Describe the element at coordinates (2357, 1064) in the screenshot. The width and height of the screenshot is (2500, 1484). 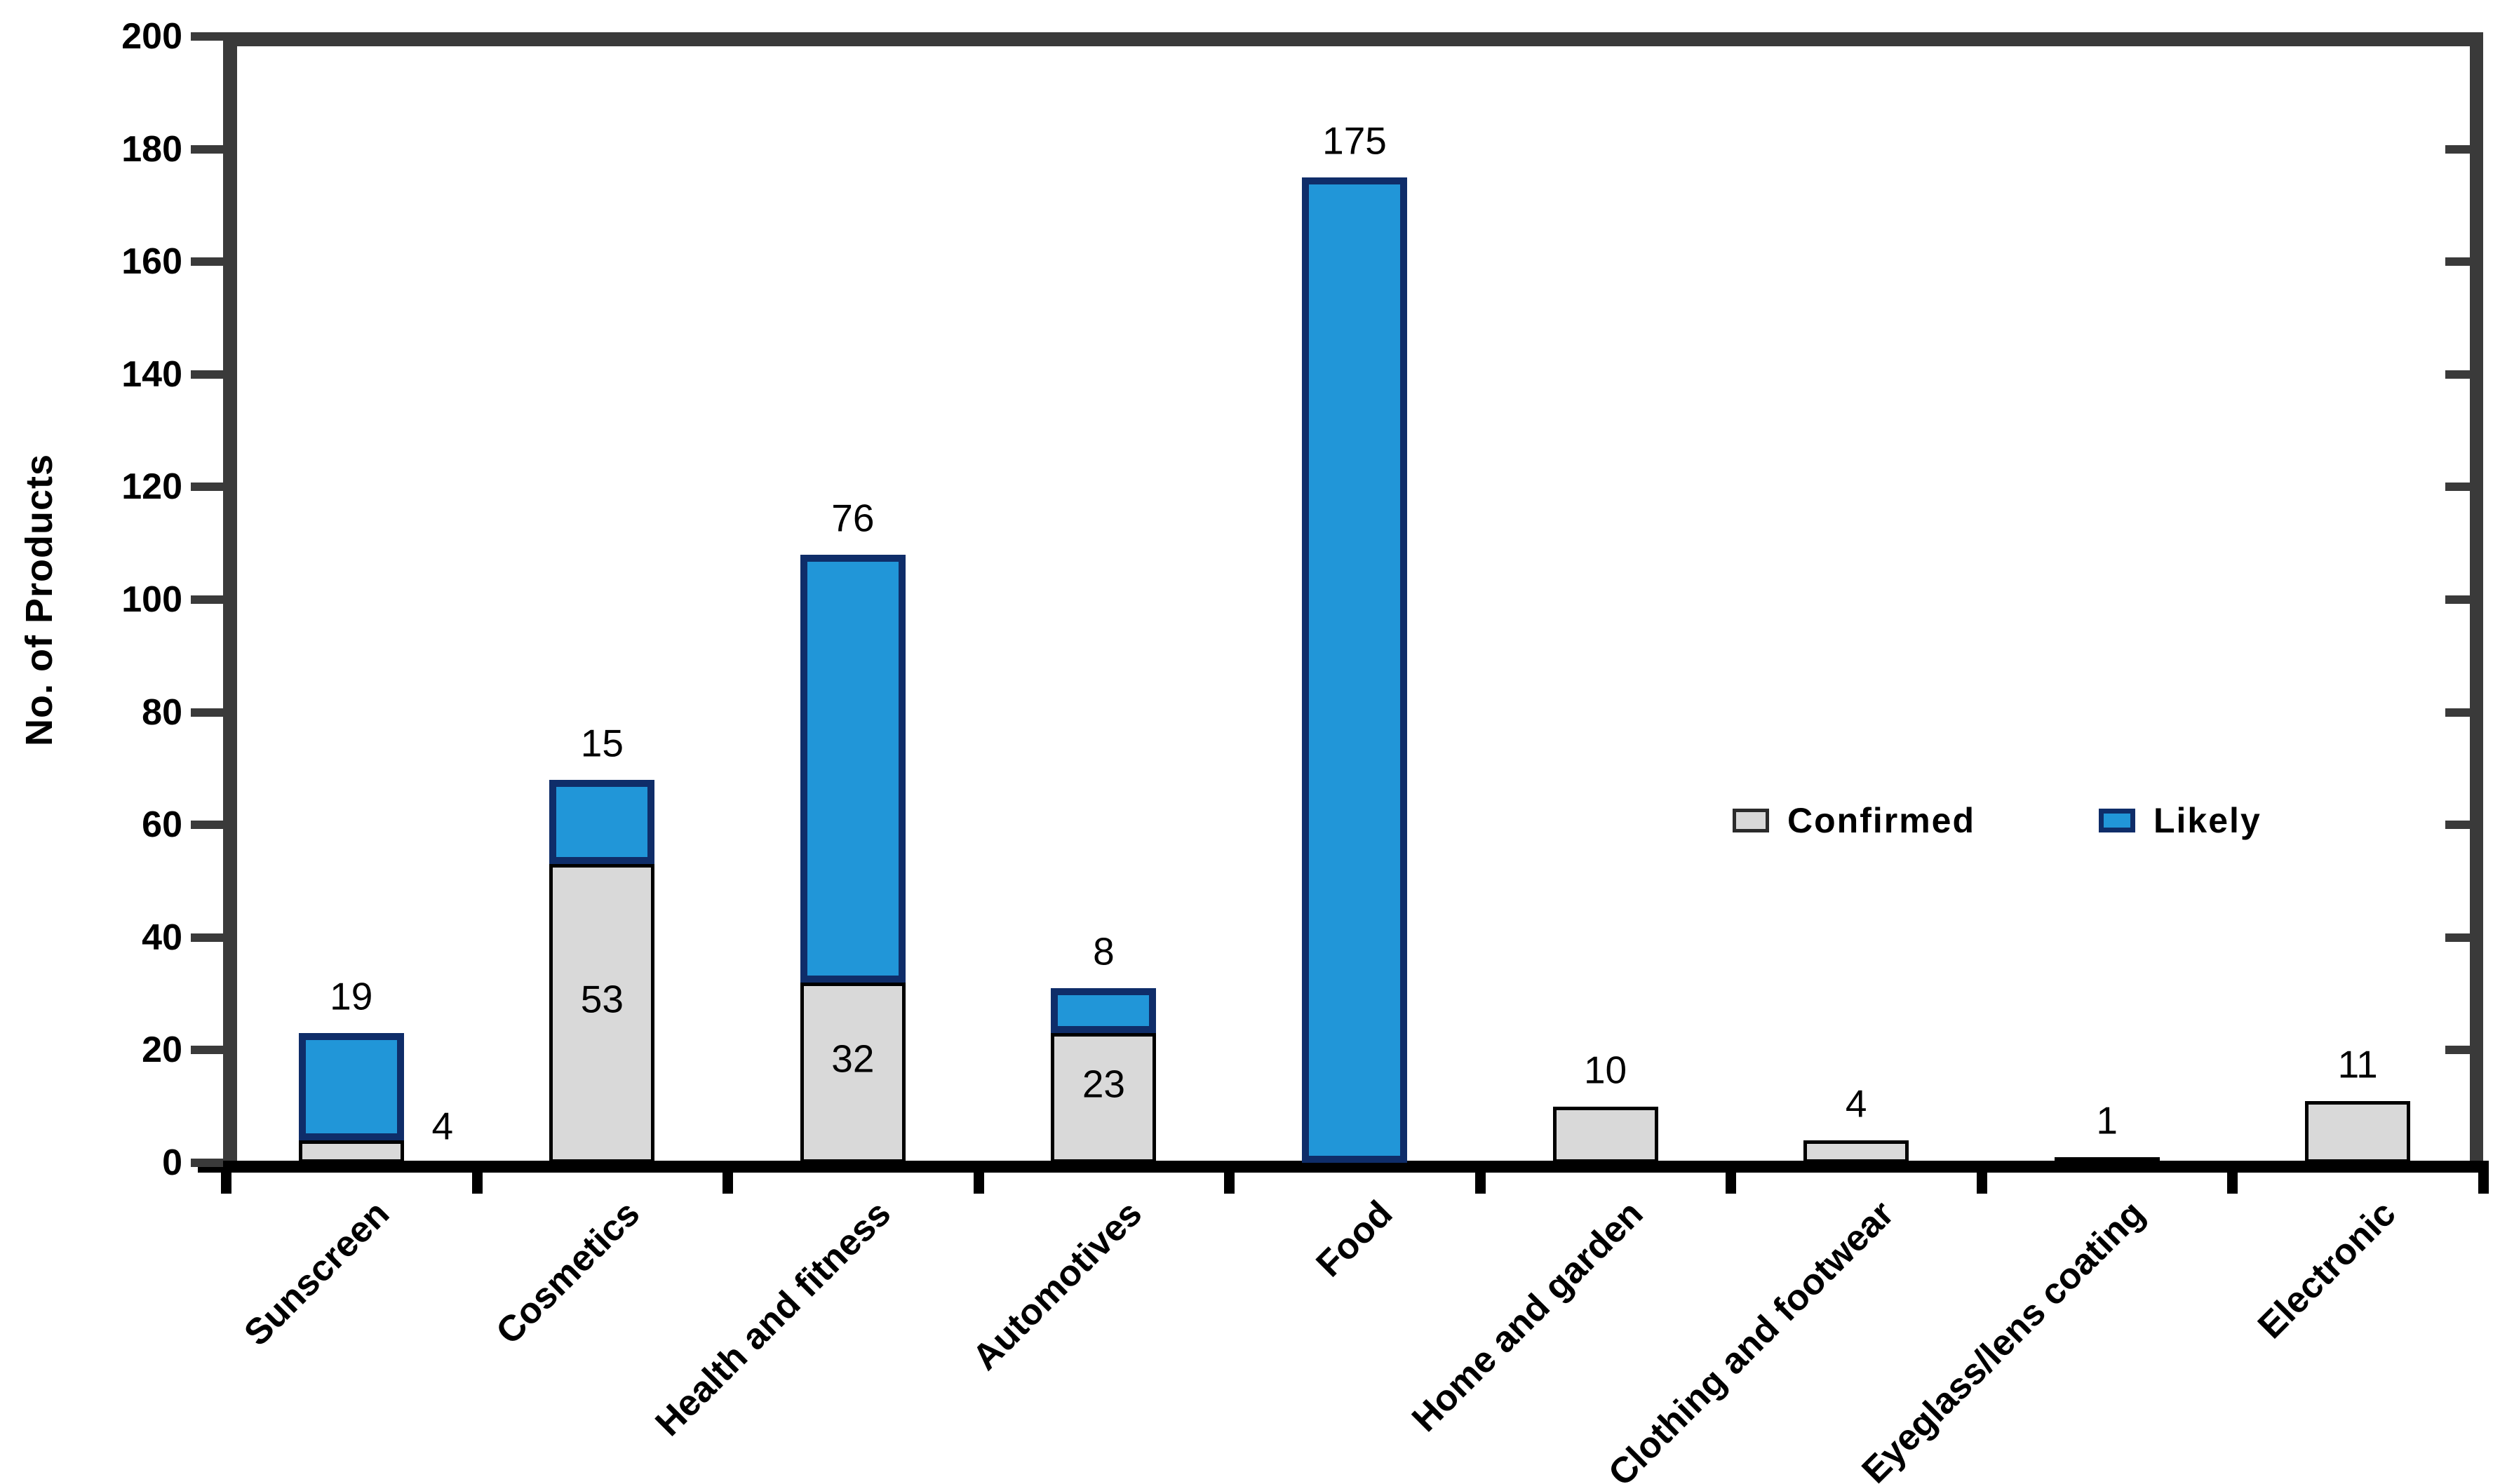
I see `confirmed-value-label: 11` at that location.